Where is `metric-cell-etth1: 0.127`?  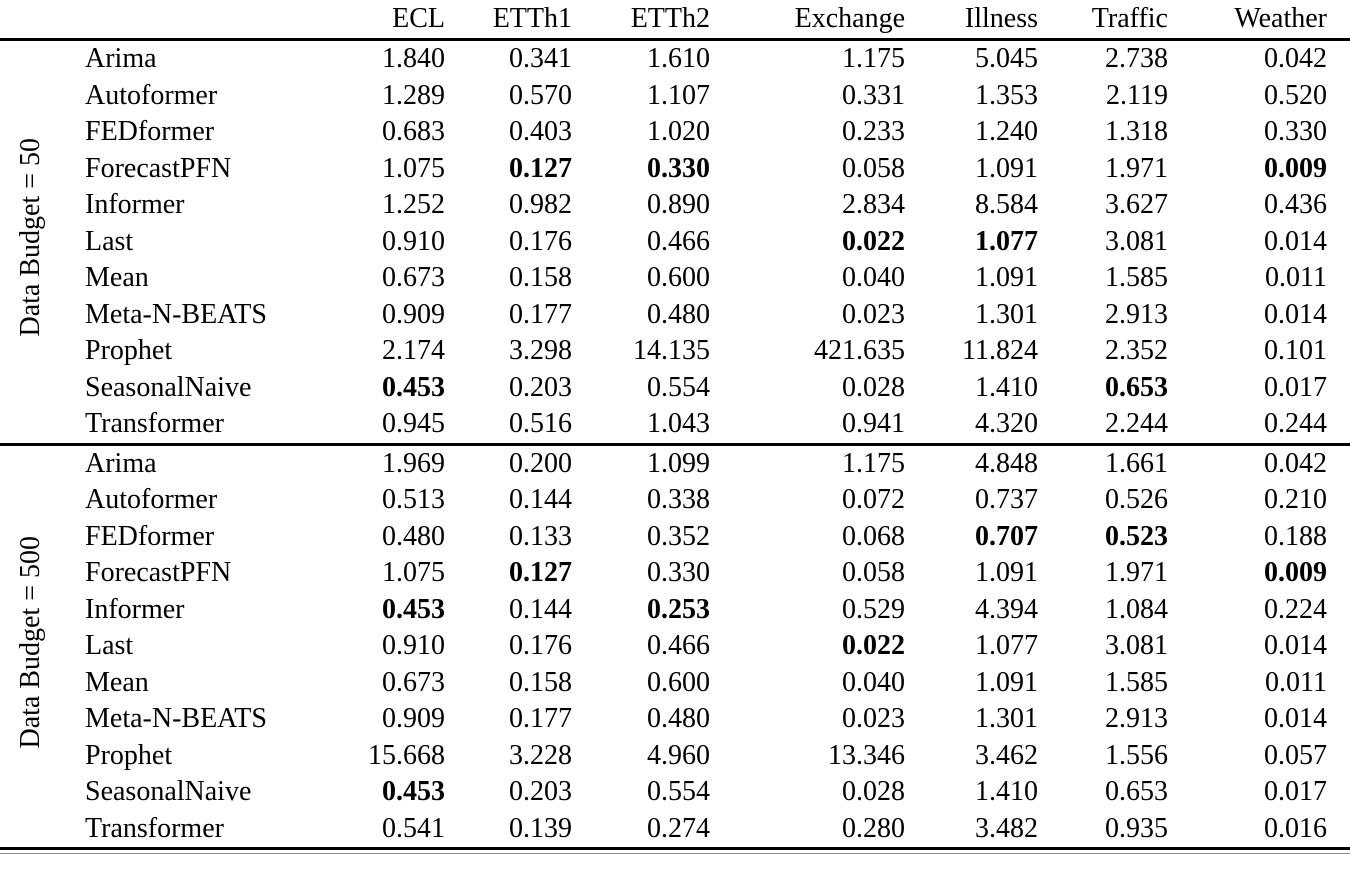 metric-cell-etth1: 0.127 is located at coordinates (540, 573).